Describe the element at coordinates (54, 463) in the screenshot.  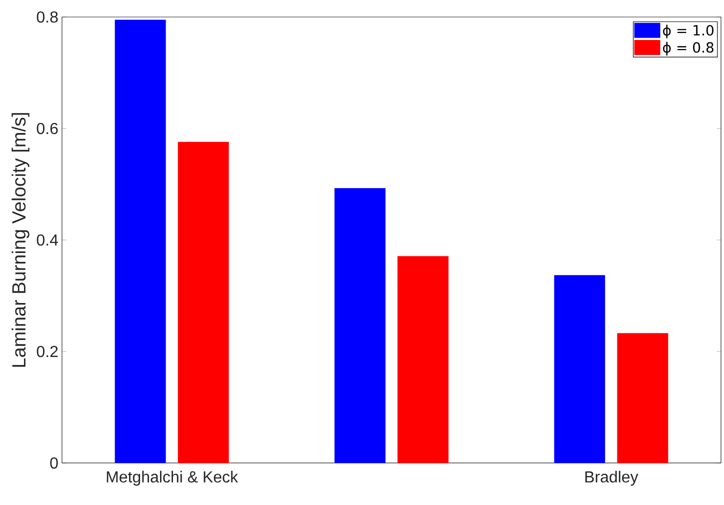
I see `y-tick-label: 0` at that location.